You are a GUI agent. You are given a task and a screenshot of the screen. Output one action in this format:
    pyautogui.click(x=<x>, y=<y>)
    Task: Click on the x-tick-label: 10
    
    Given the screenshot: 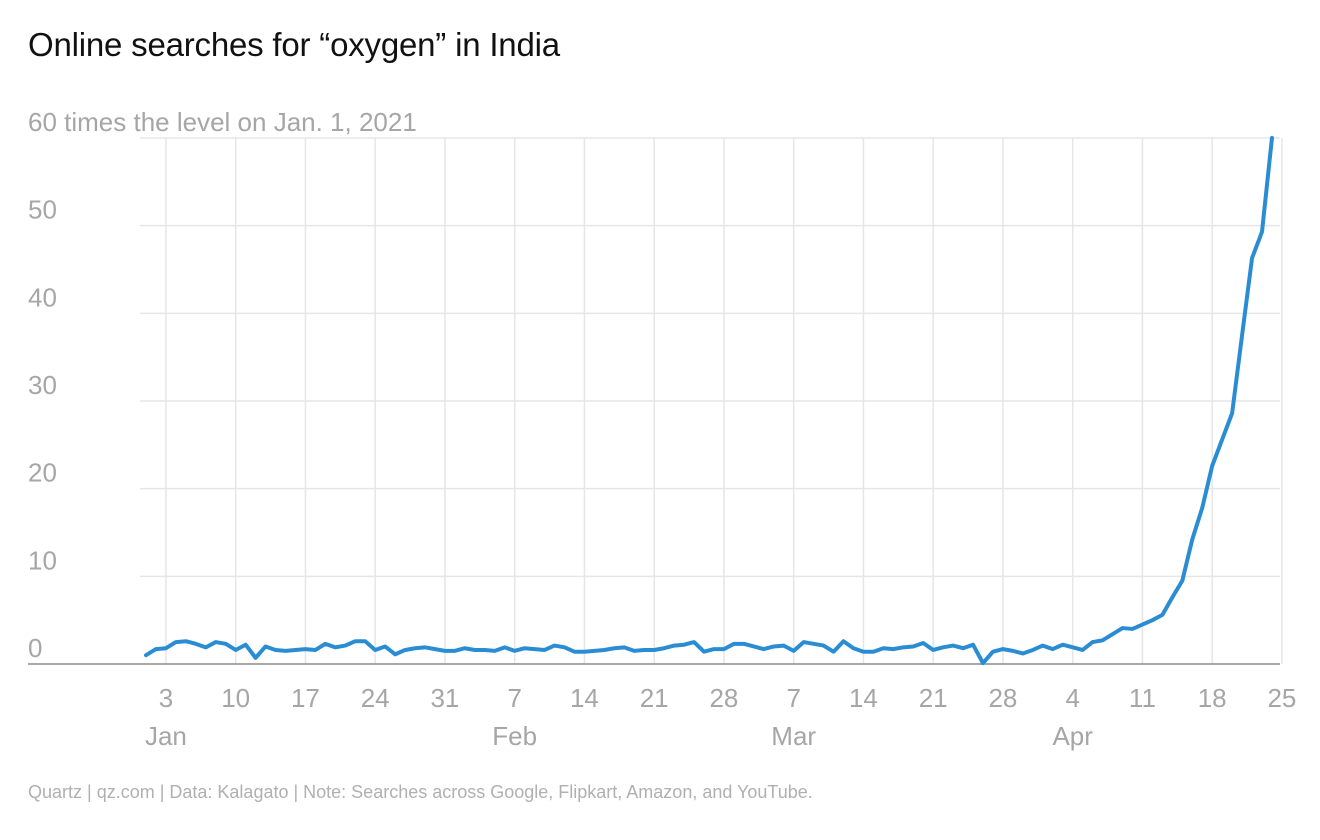 What is the action you would take?
    pyautogui.click(x=235, y=698)
    